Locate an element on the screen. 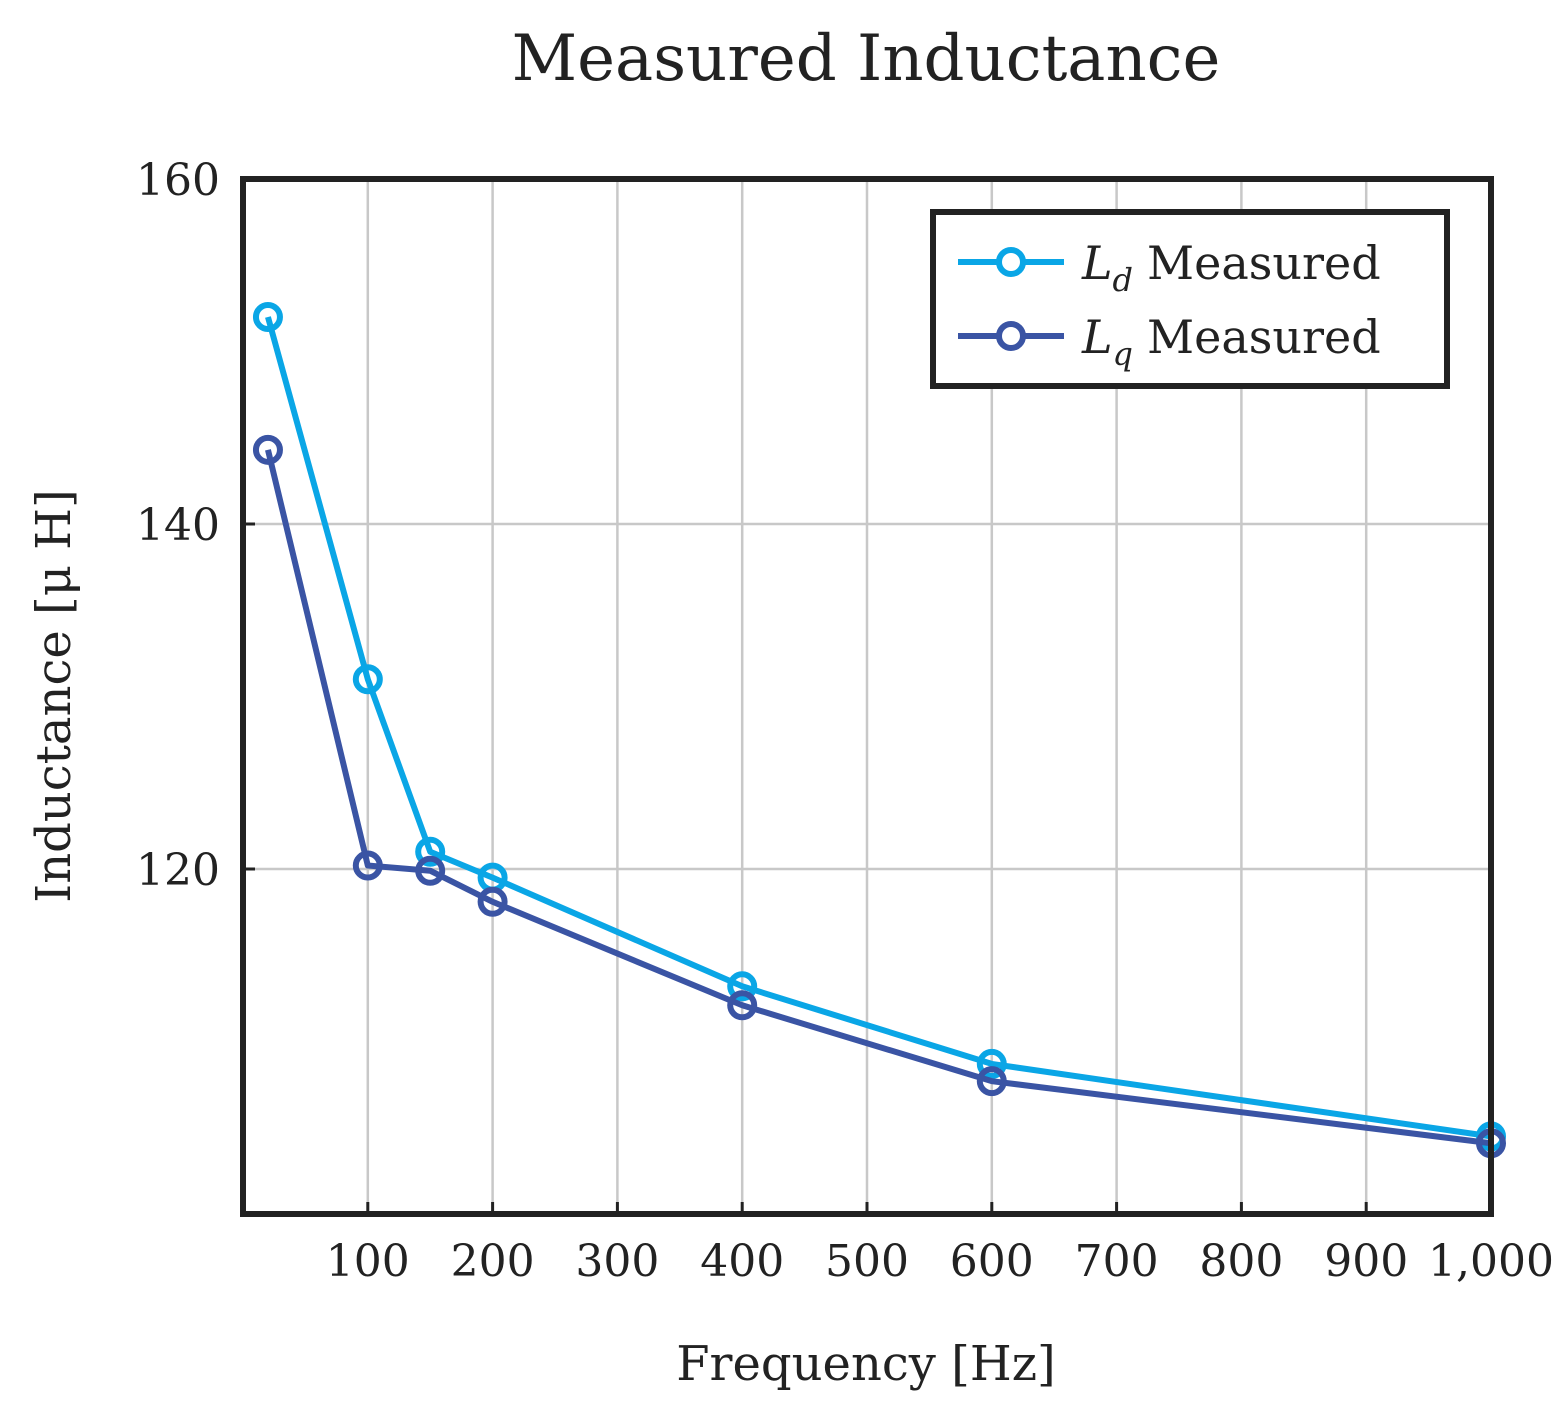 This screenshot has height=1403, width=1566. legend-subscript: d is located at coordinates (1123, 280).